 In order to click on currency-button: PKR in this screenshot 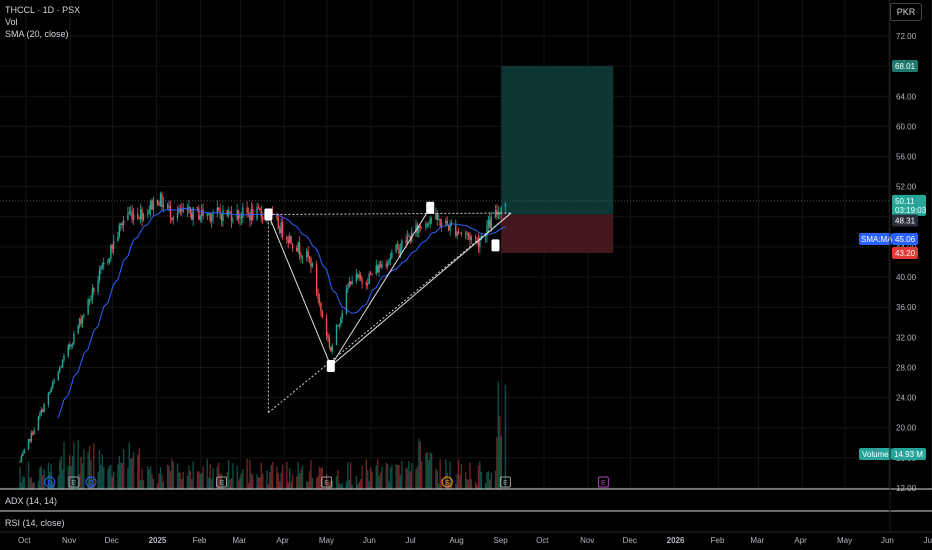, I will do `click(906, 12)`.